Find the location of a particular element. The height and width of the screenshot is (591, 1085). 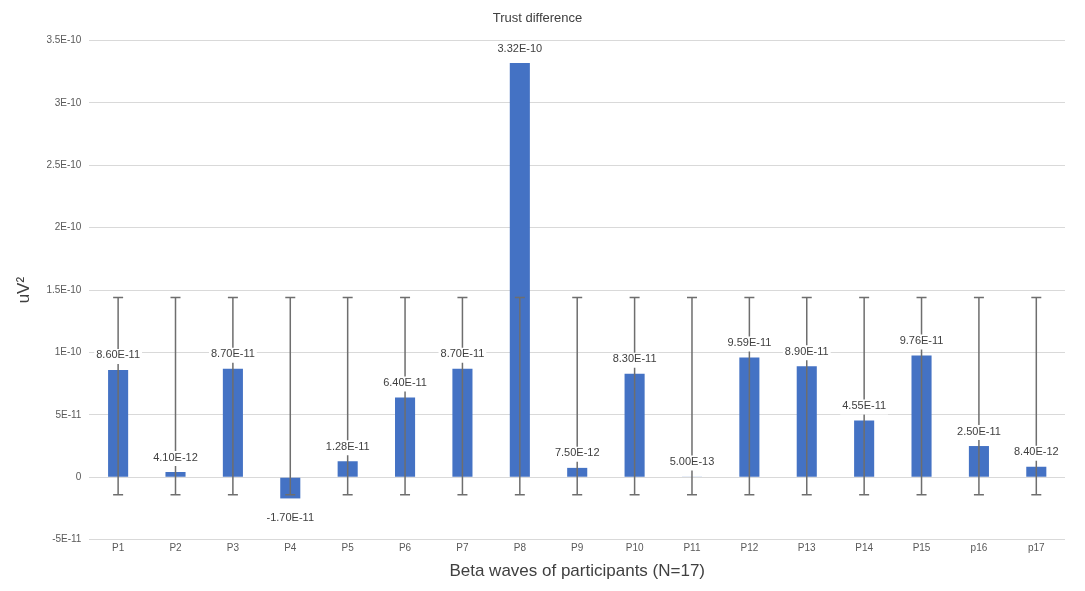

data-label: 4.55E-11 is located at coordinates (864, 404).